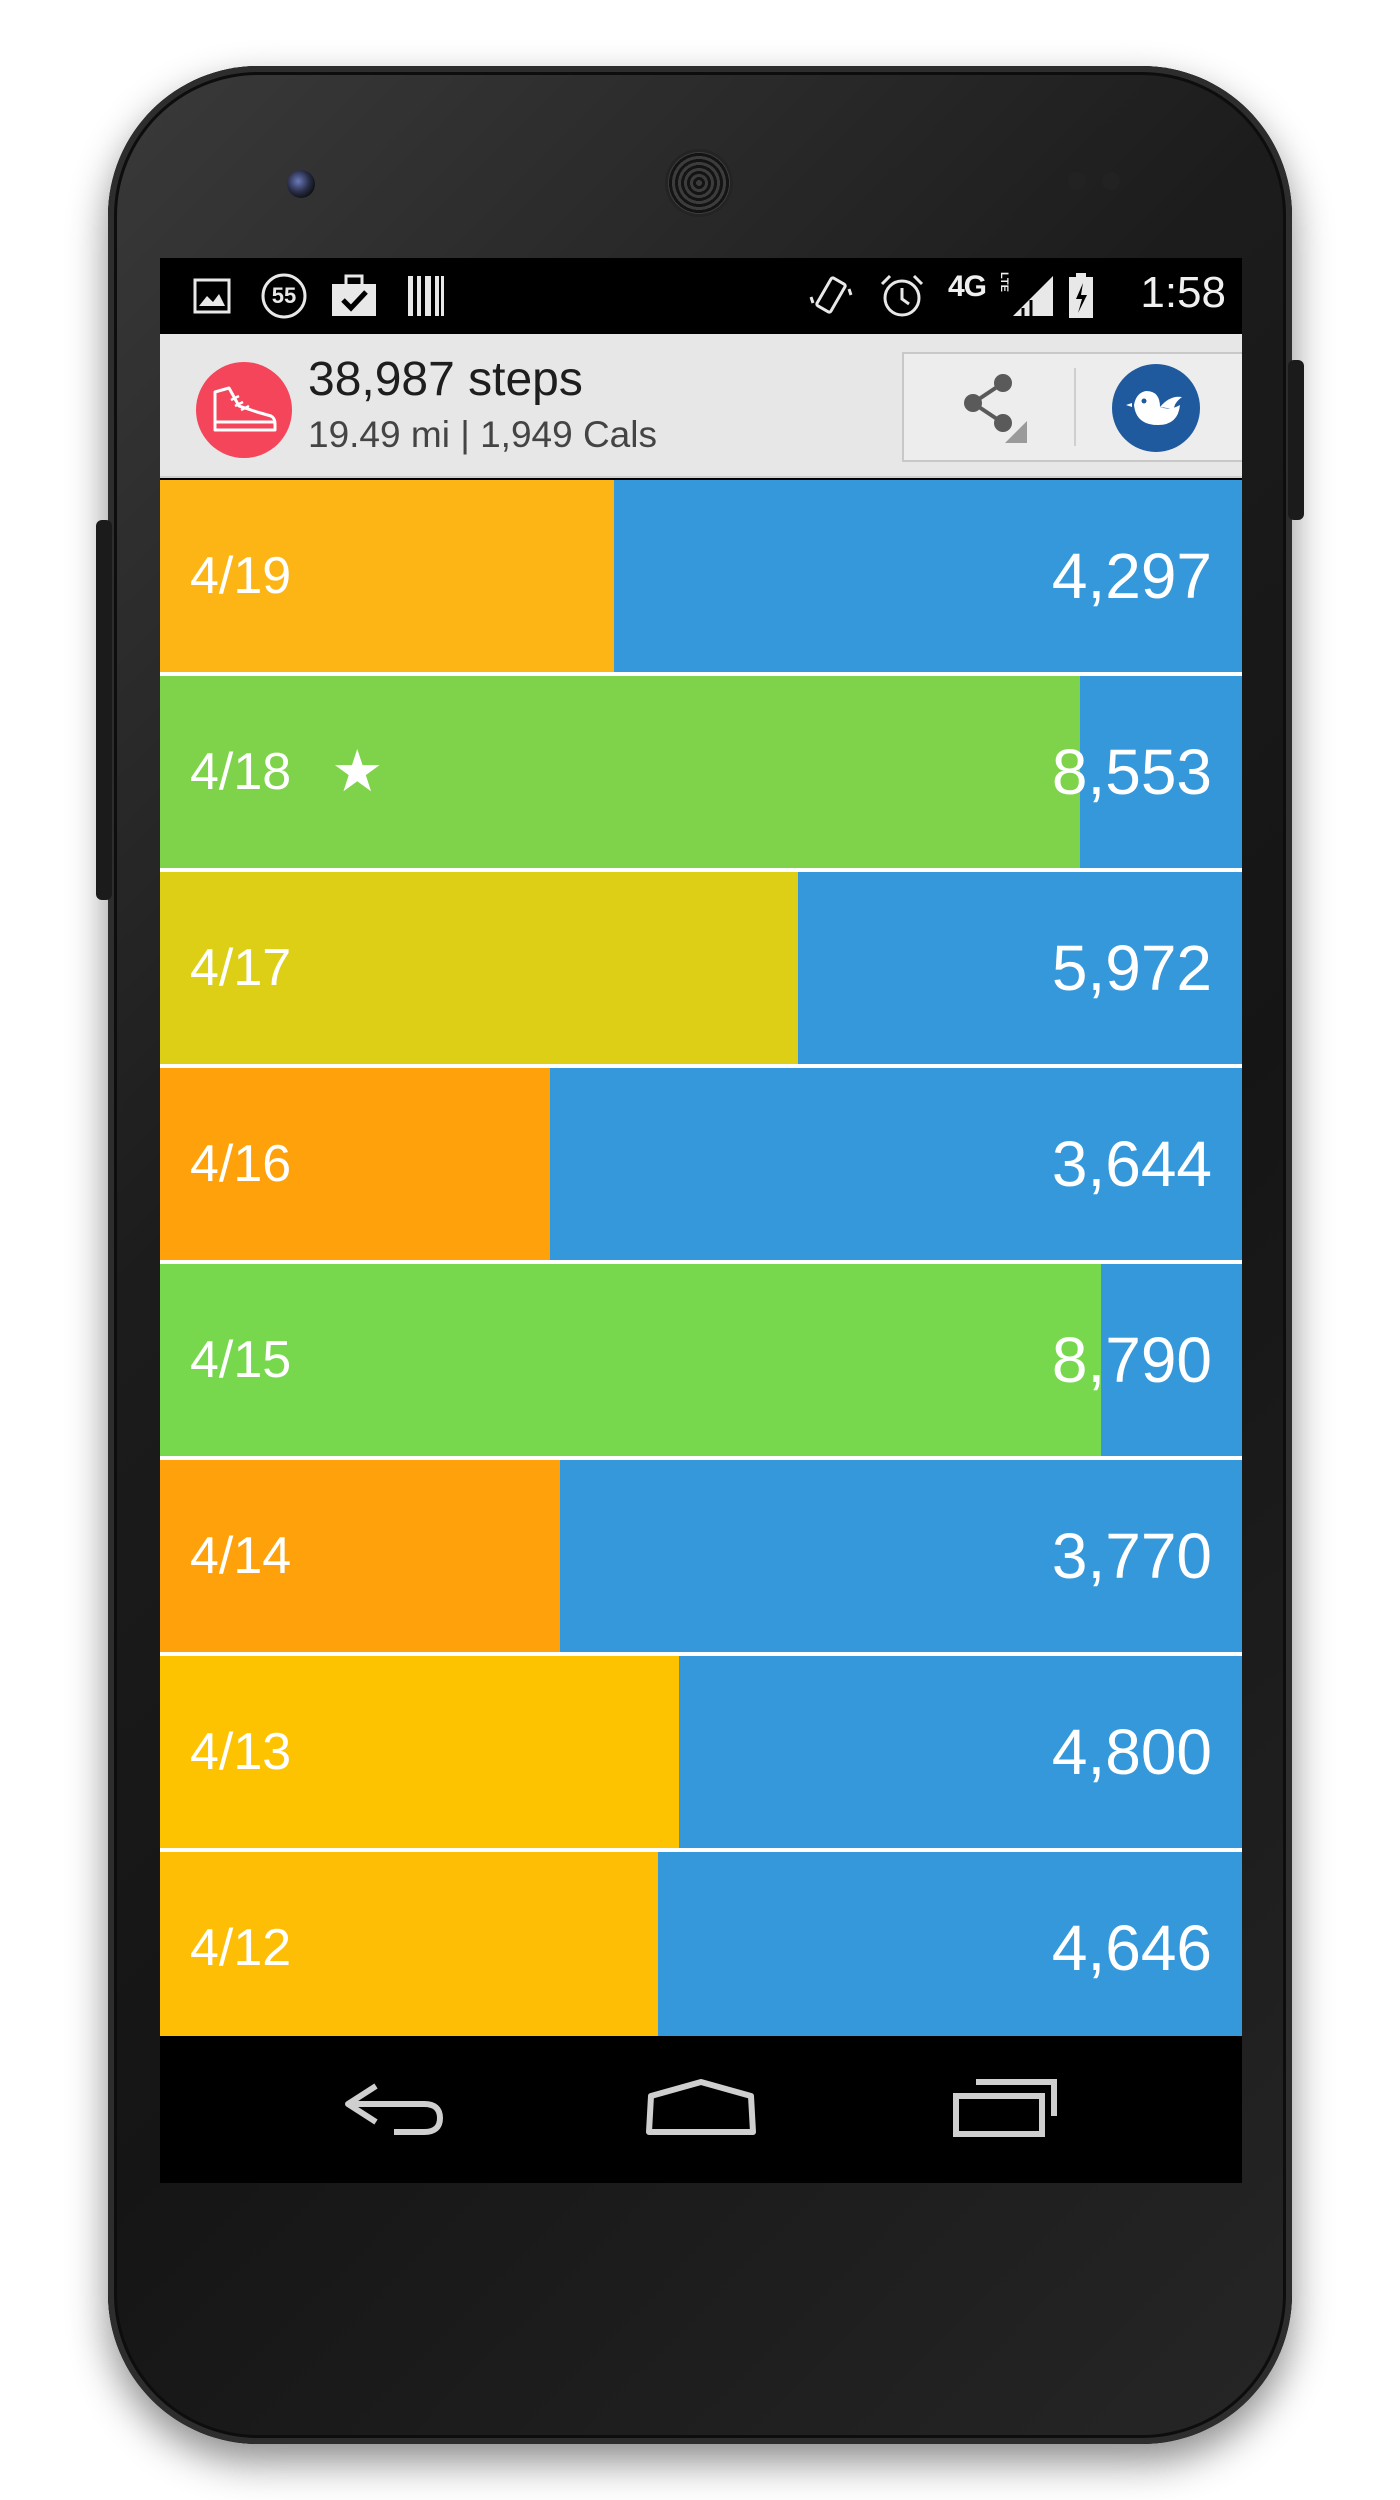 The image size is (1400, 2500). I want to click on day-date-label: 4/12, so click(241, 1948).